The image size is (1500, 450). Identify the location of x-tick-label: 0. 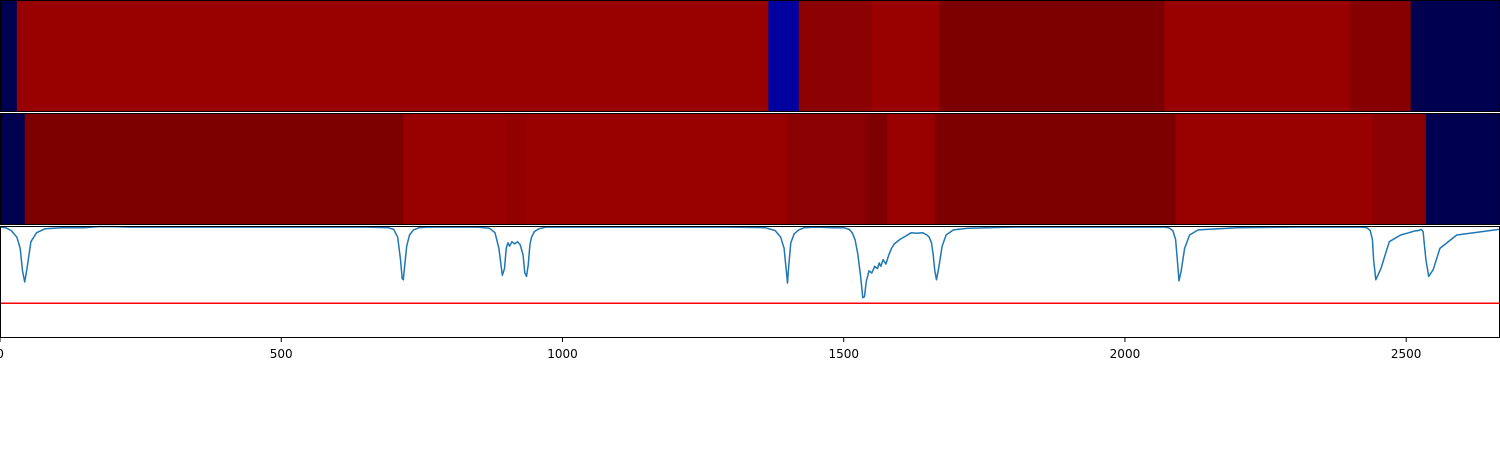
(2, 354).